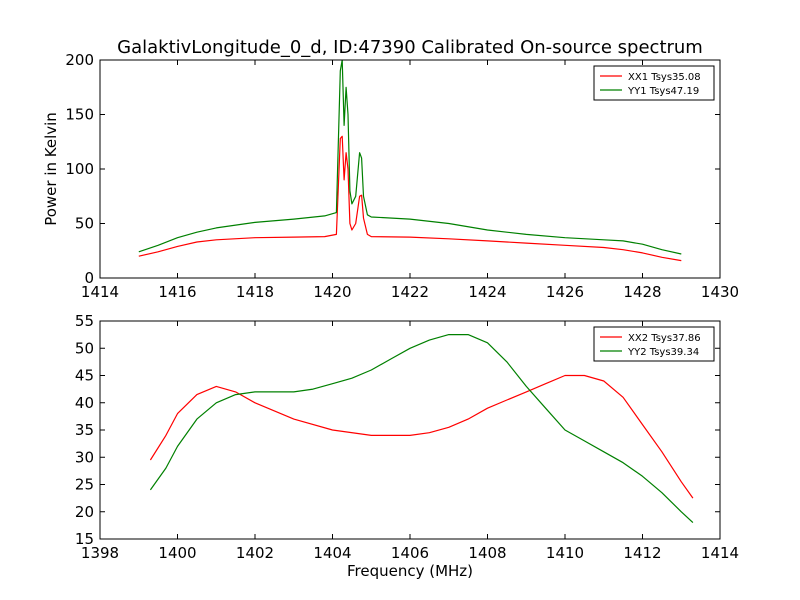 The height and width of the screenshot is (600, 800). What do you see at coordinates (255, 292) in the screenshot?
I see `x-tick-label: 1418` at bounding box center [255, 292].